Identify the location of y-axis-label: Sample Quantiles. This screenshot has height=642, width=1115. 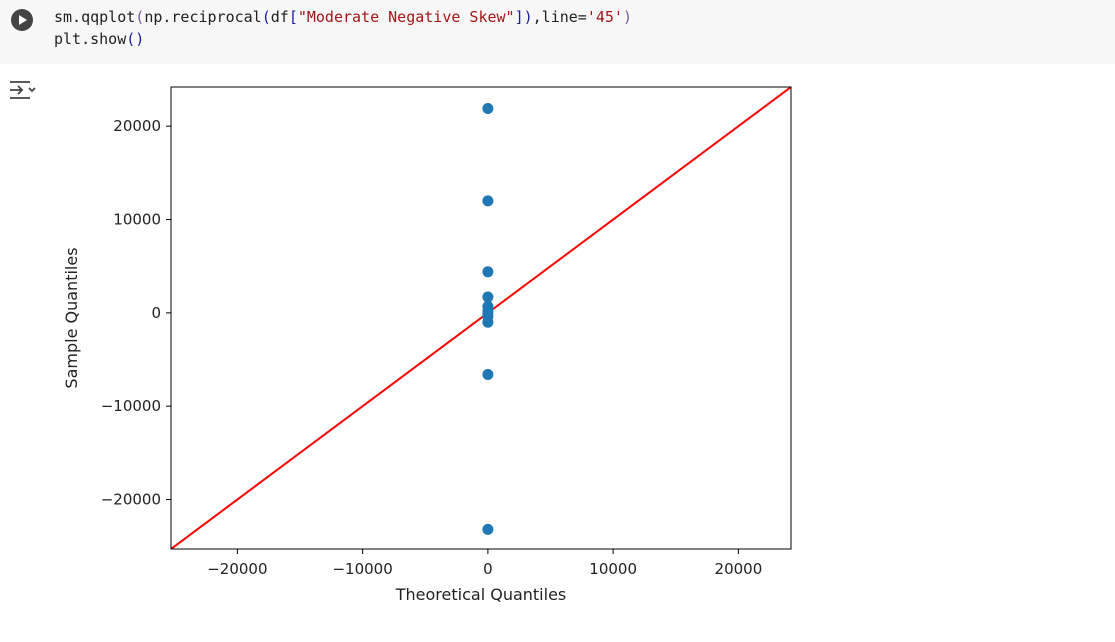
(71, 317).